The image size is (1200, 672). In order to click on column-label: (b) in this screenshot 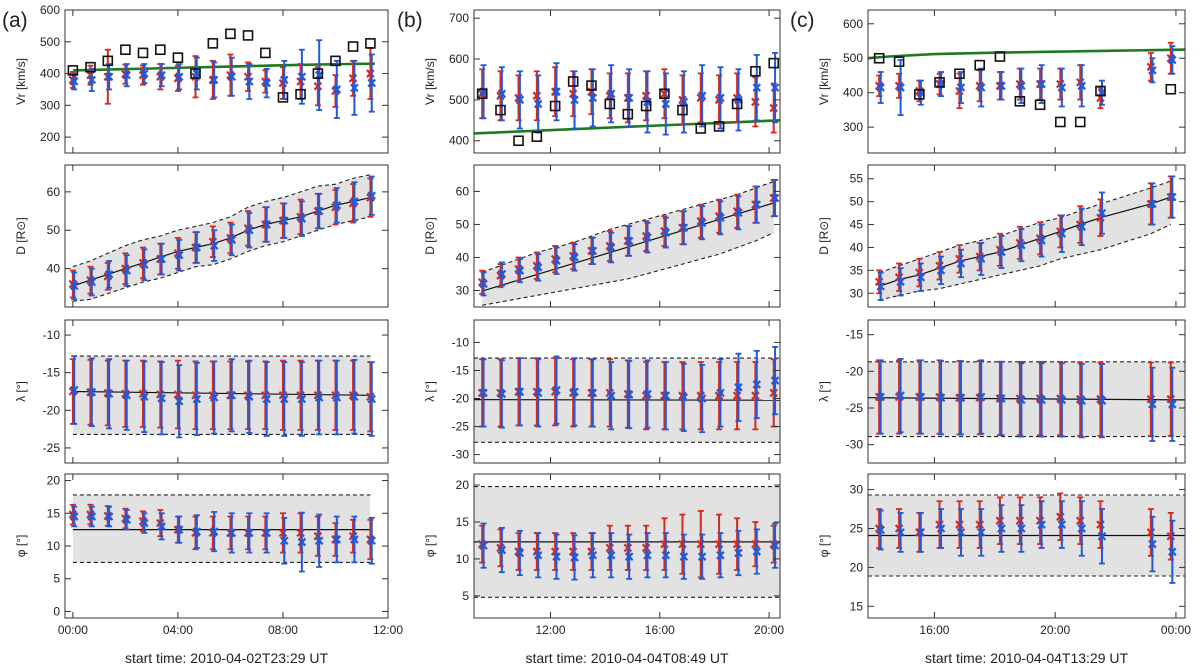, I will do `click(410, 20)`.